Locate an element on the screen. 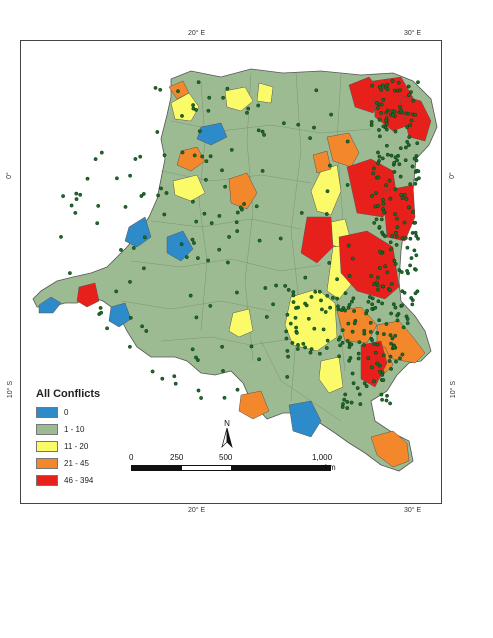 This screenshot has height=638, width=493. legend-label: 1 - 10 is located at coordinates (74, 429).